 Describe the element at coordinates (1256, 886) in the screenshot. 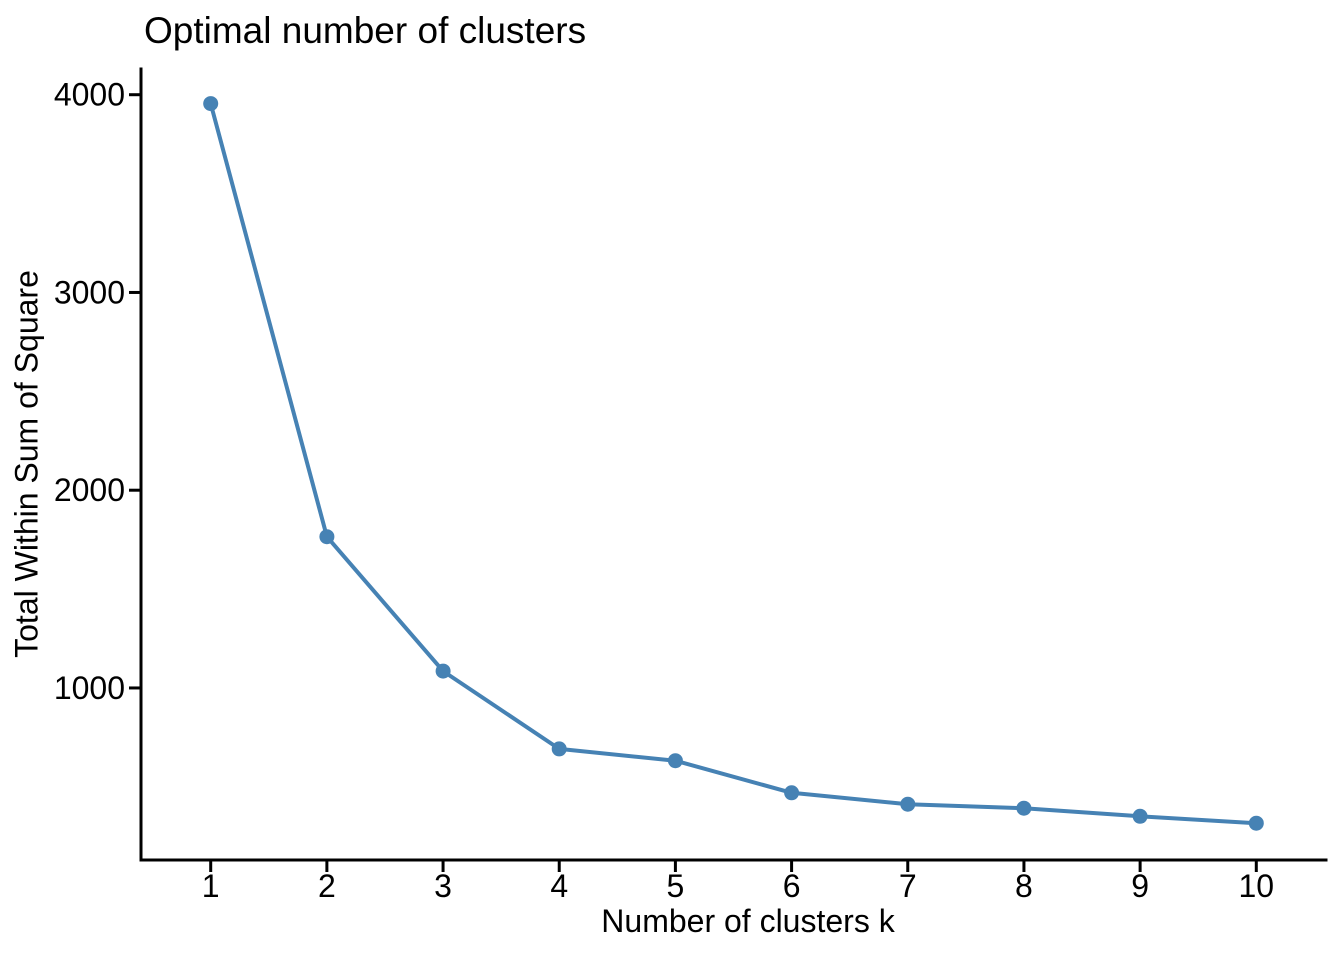

I see `x-tick-label: 10` at that location.